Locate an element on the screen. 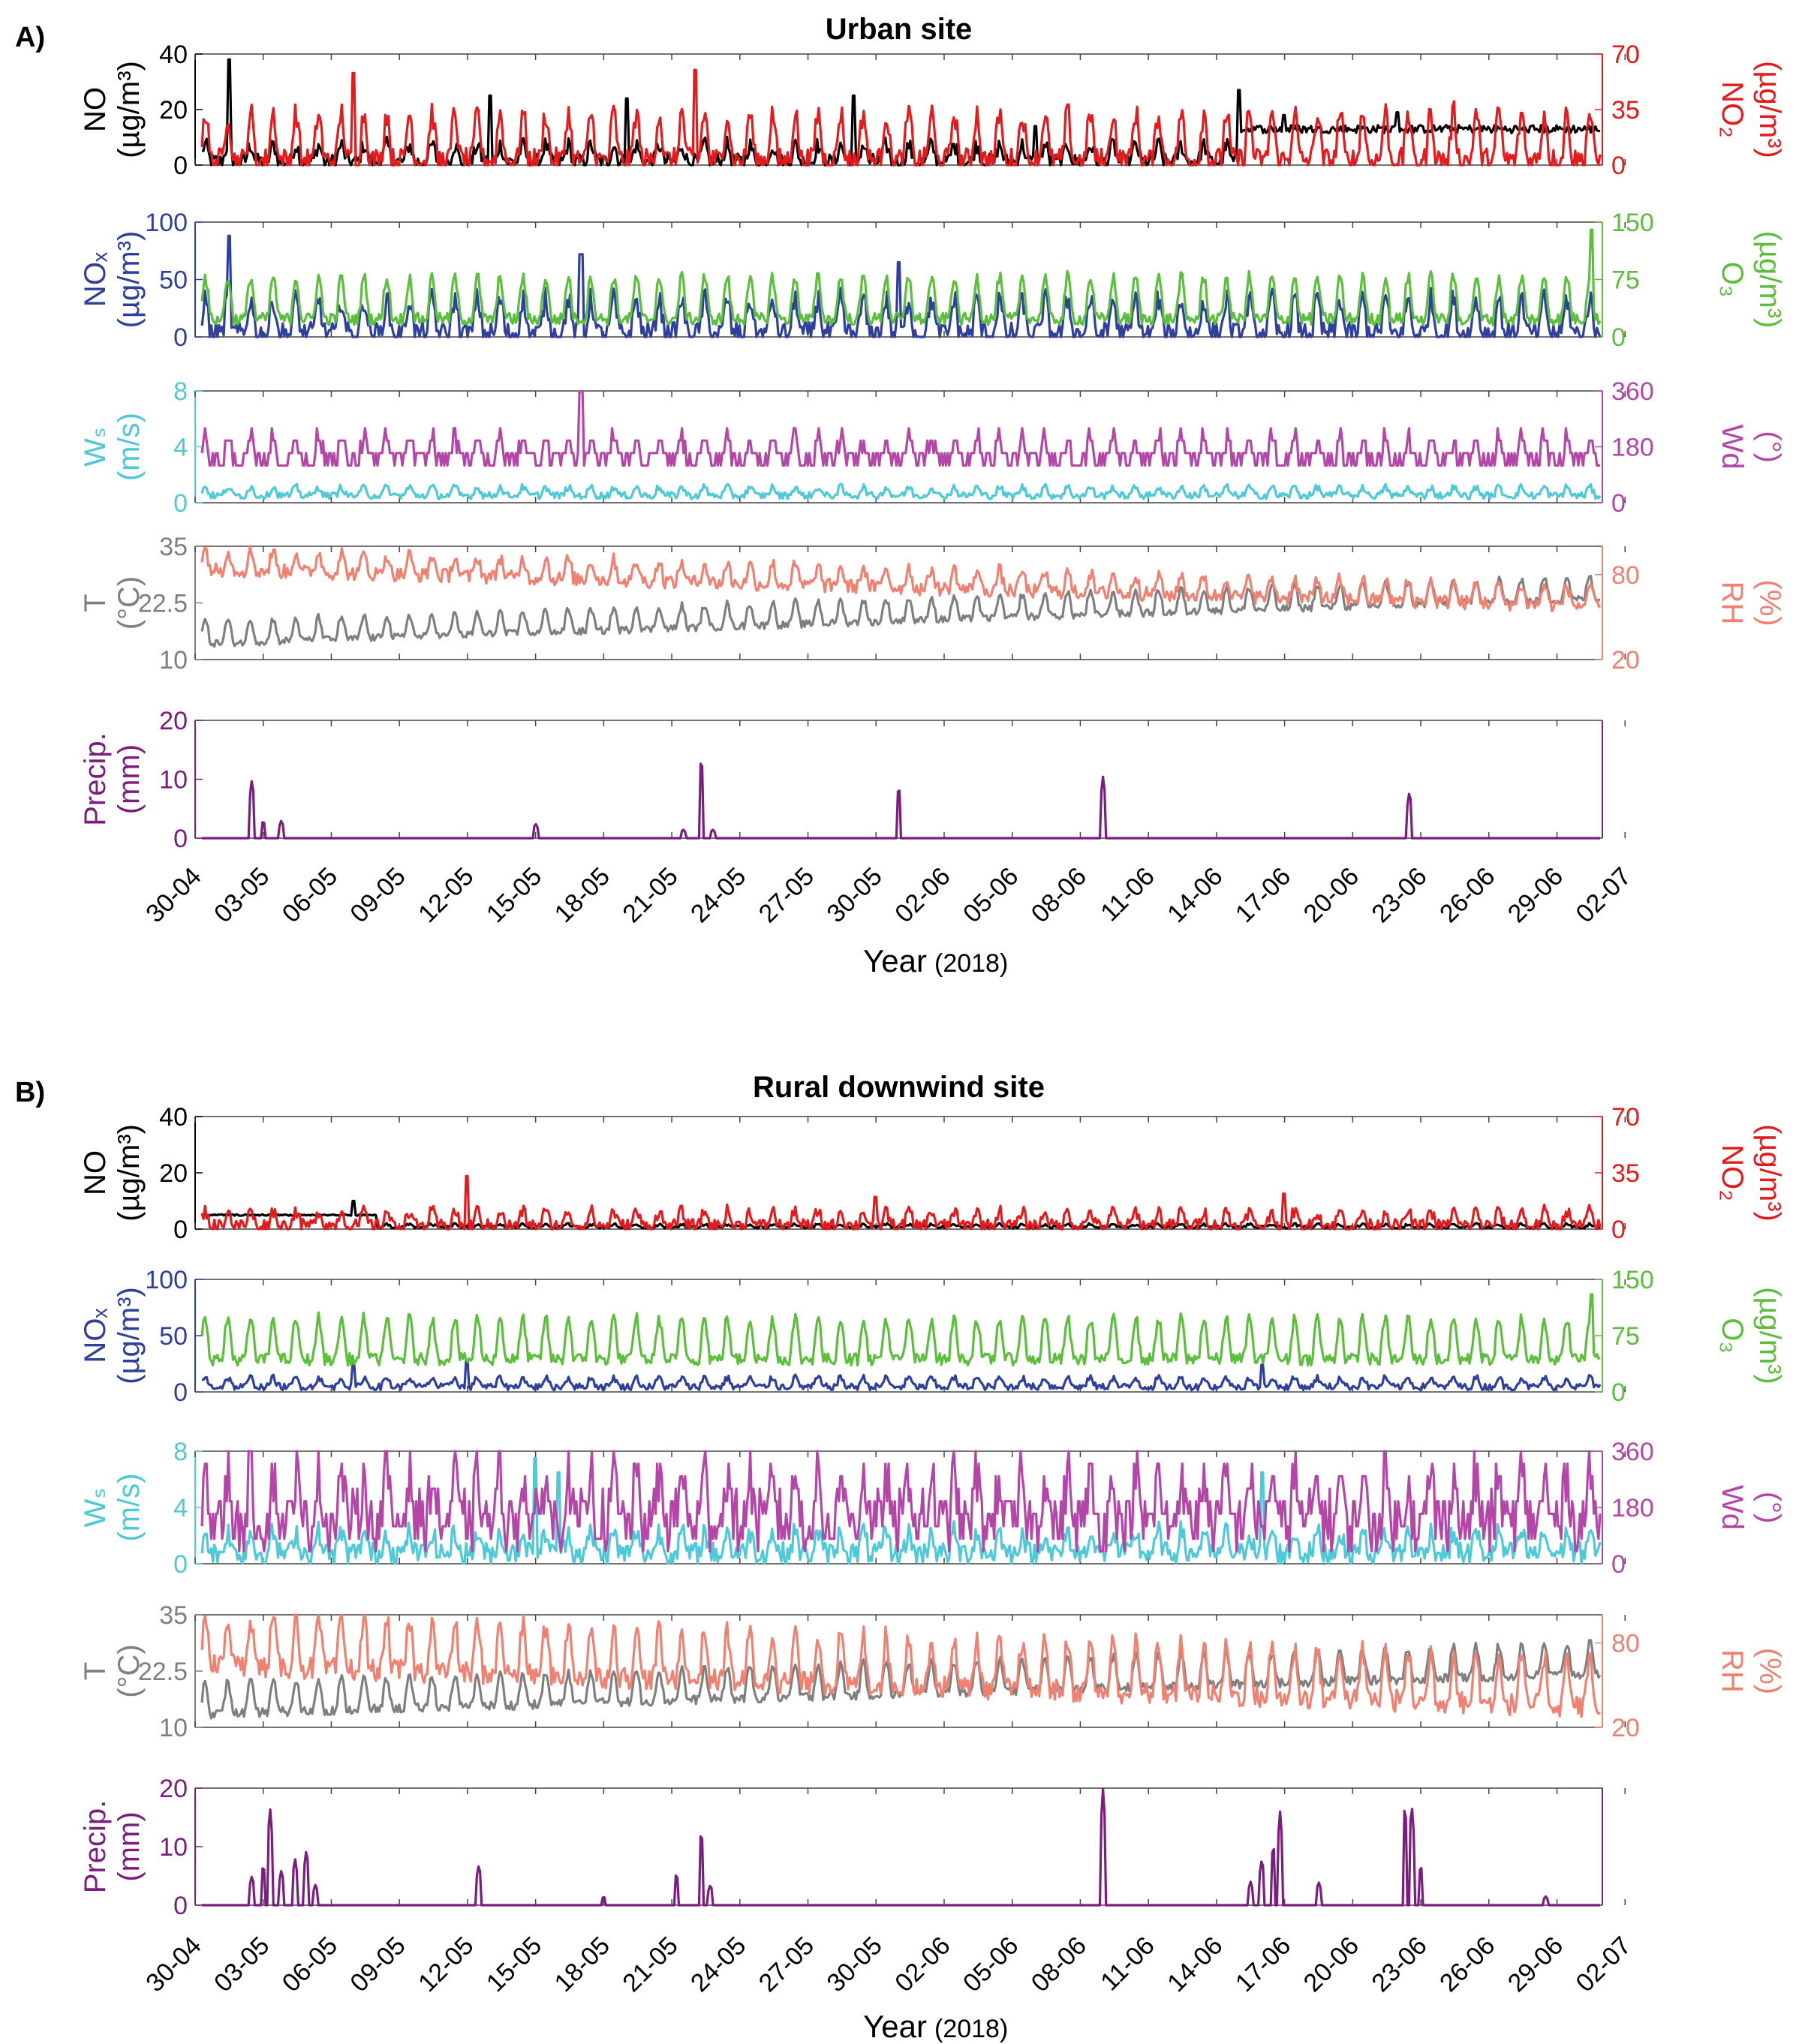 Image resolution: width=1808 pixels, height=2044 pixels. series-t is located at coordinates (901, 611).